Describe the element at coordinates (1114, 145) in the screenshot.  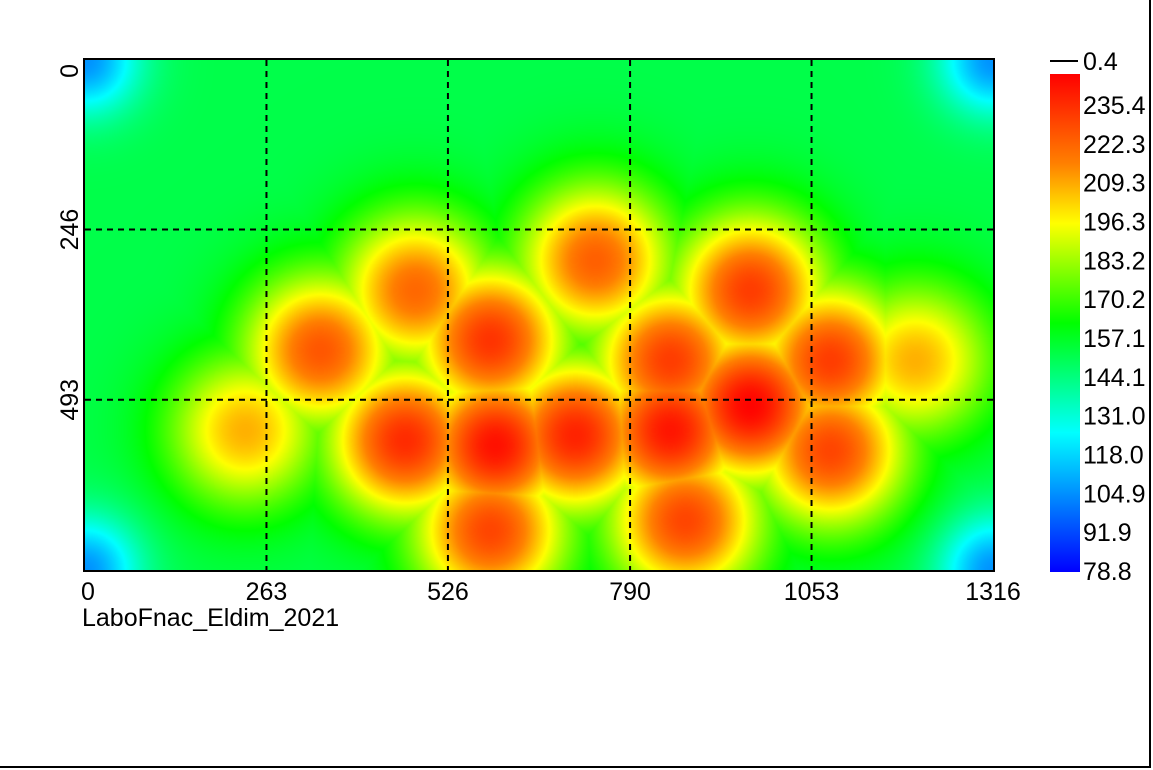
I see `colorbar-label: 222.3` at that location.